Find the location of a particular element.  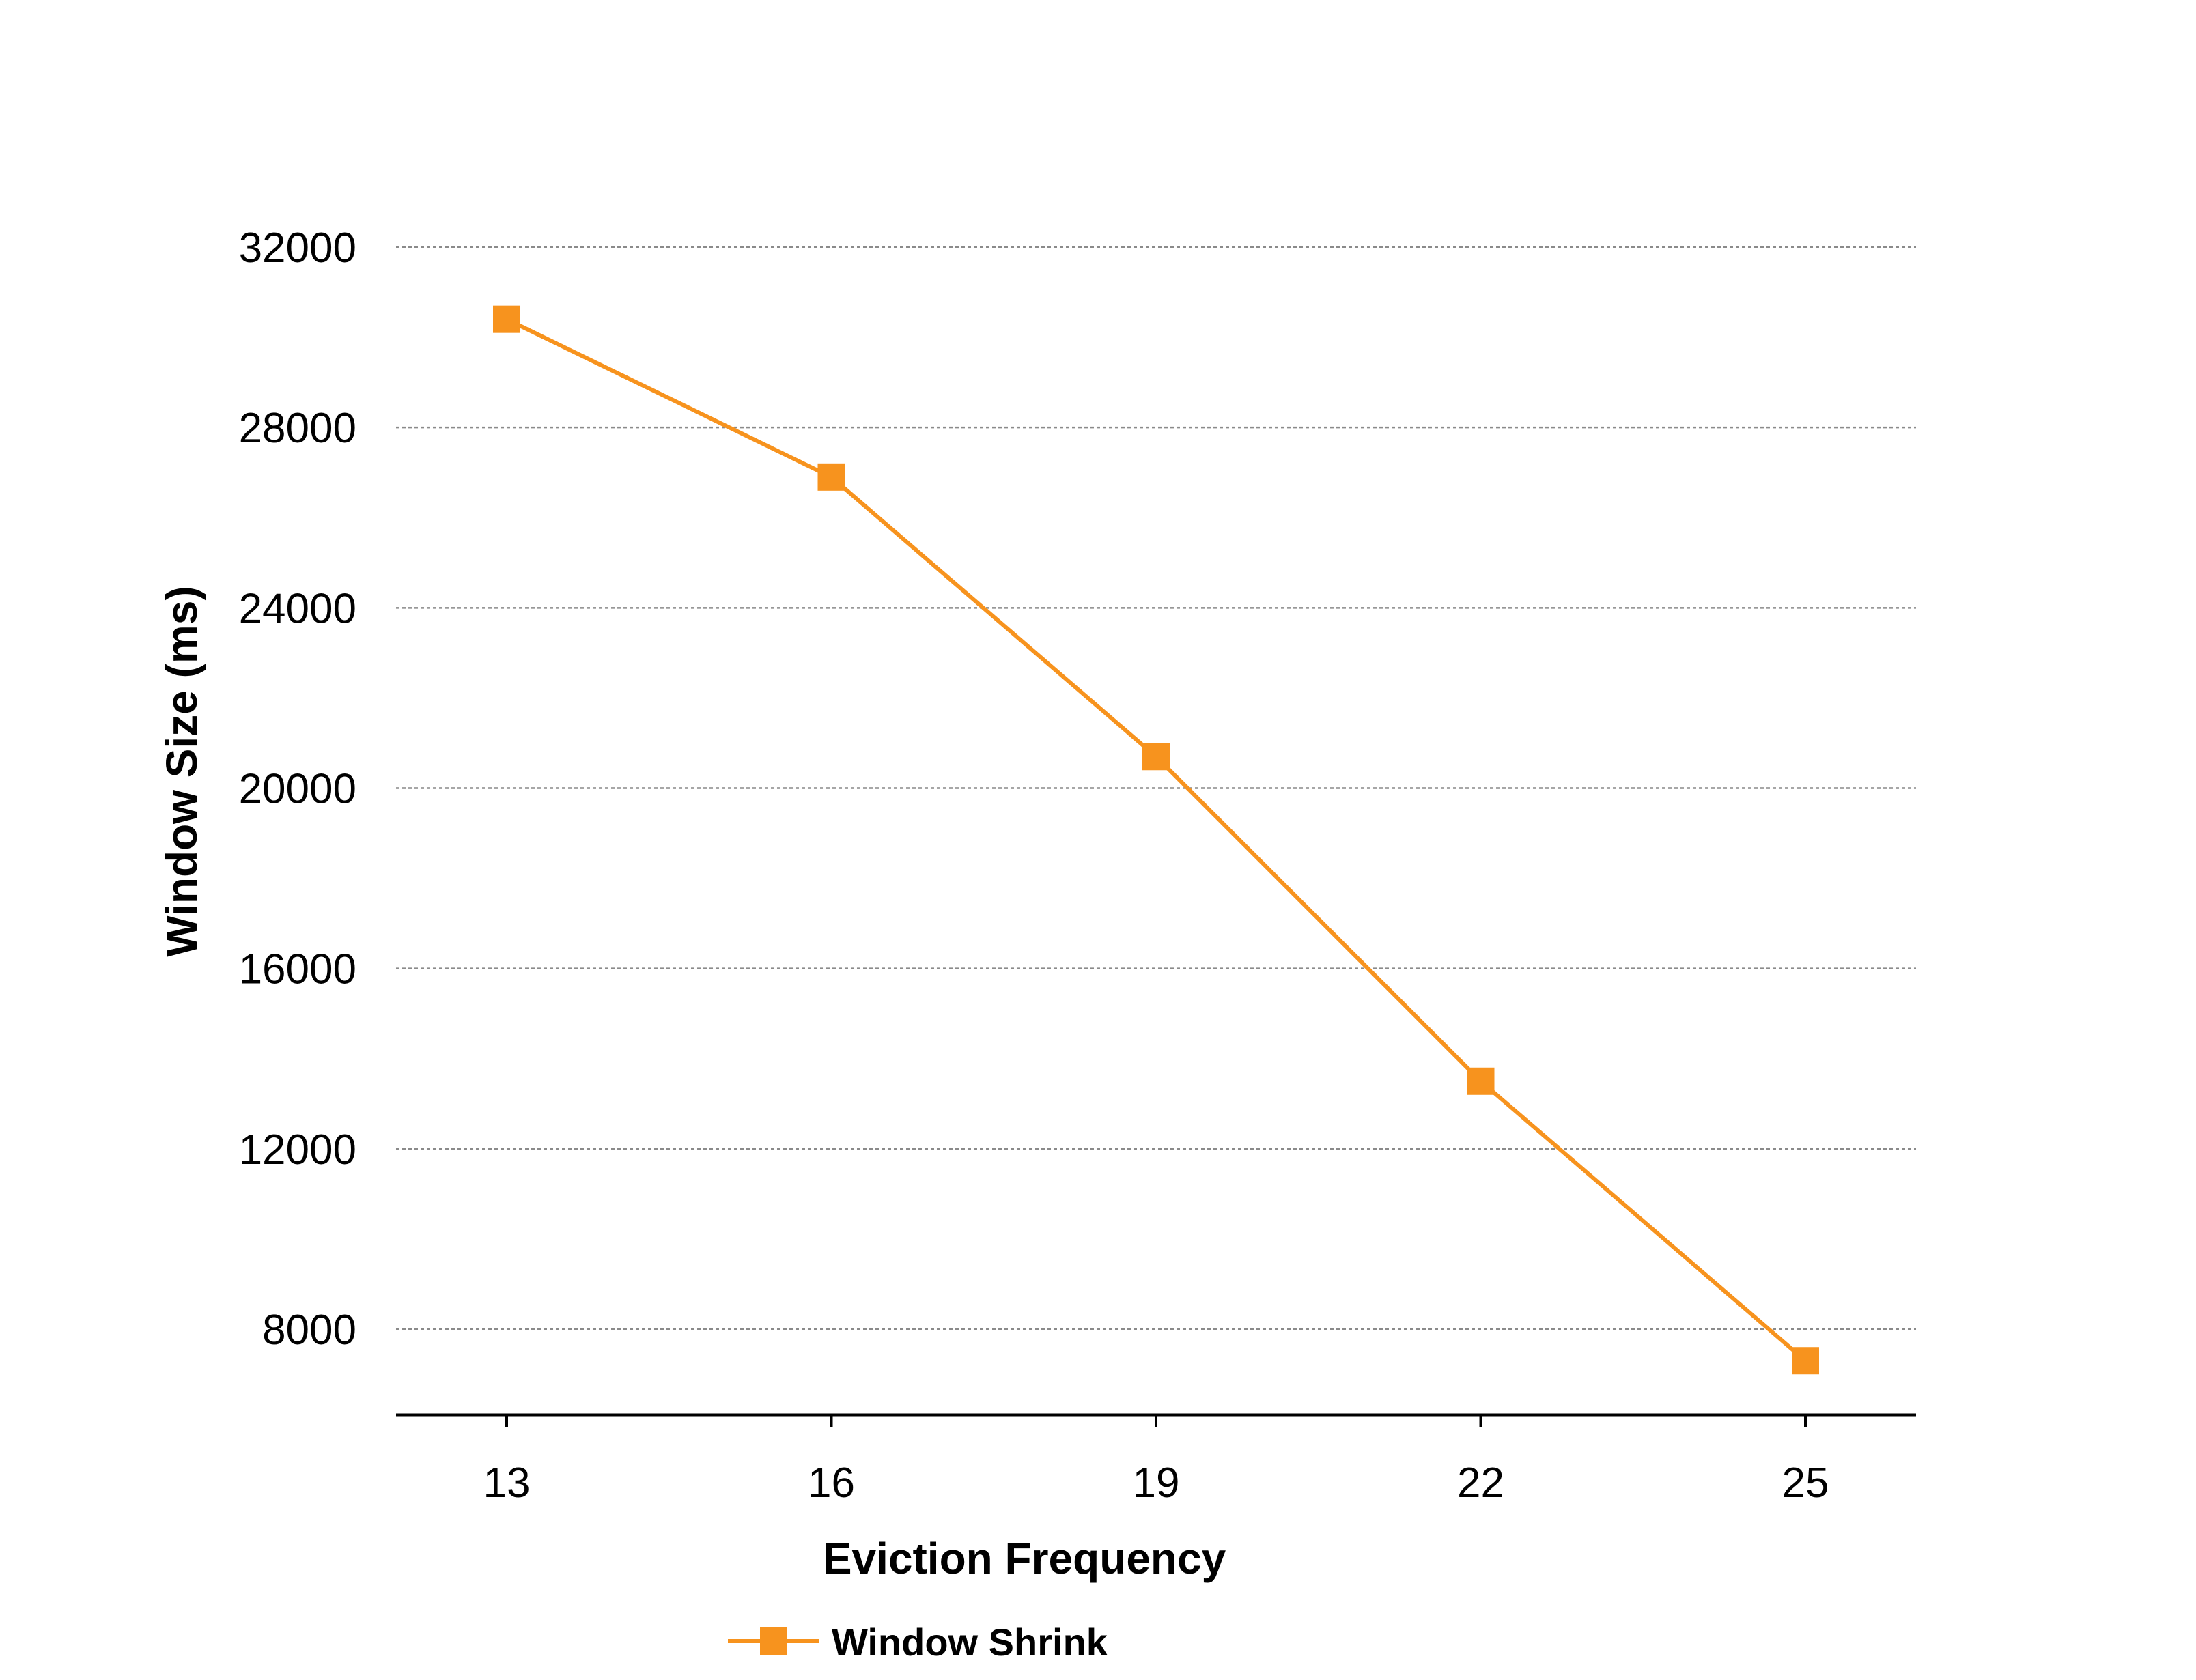

y-tick-label-28000: 28000 is located at coordinates (297, 428).